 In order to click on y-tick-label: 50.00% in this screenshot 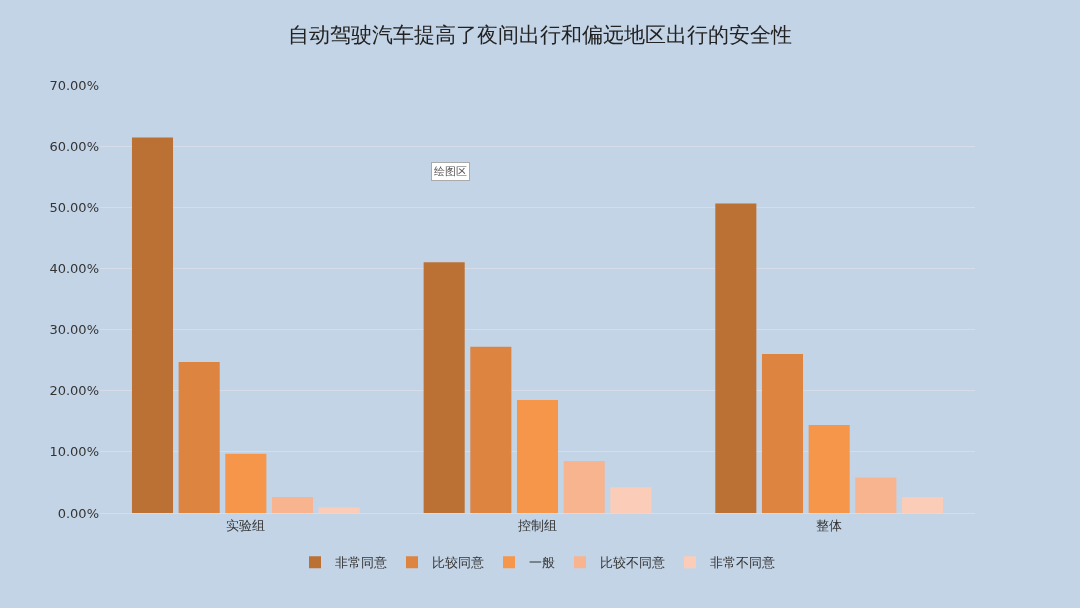, I will do `click(74, 207)`.